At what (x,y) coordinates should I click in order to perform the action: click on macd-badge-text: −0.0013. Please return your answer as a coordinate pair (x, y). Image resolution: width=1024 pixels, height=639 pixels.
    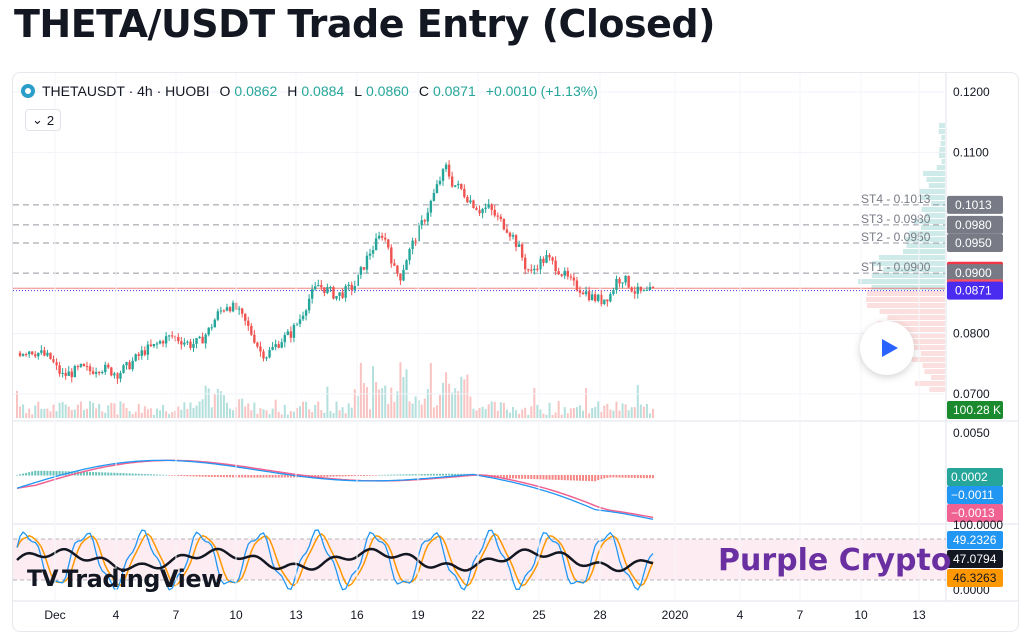
    Looking at the image, I should click on (973, 513).